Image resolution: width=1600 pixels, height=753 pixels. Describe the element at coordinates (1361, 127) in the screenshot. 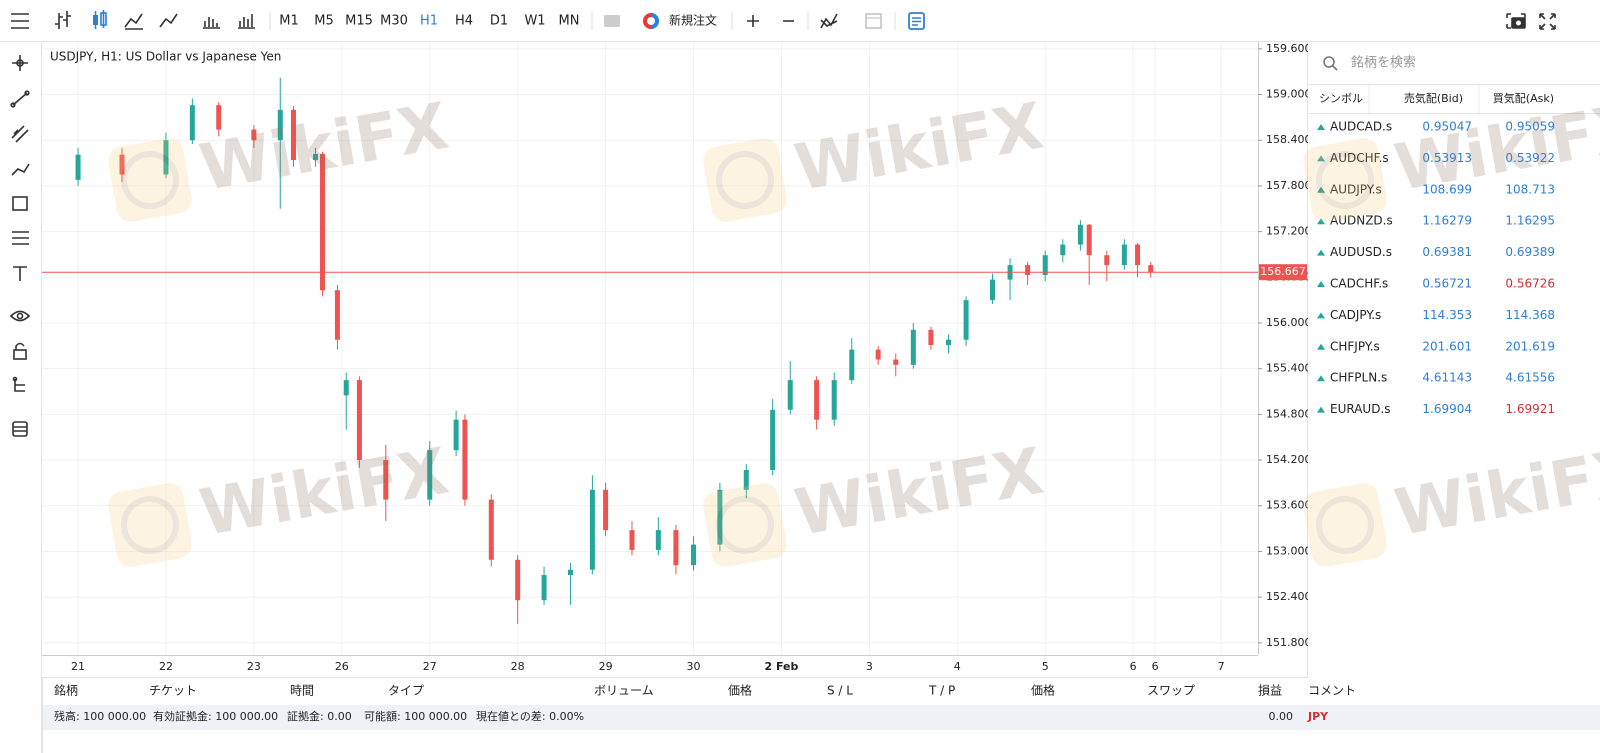

I see `symbol: AUDCAD.s` at that location.